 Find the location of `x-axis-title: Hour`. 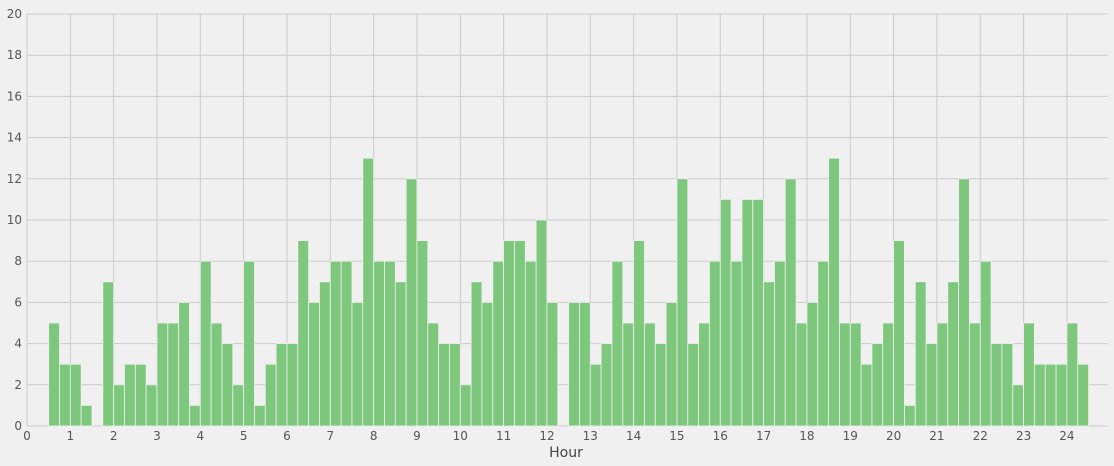

x-axis-title: Hour is located at coordinates (566, 453).